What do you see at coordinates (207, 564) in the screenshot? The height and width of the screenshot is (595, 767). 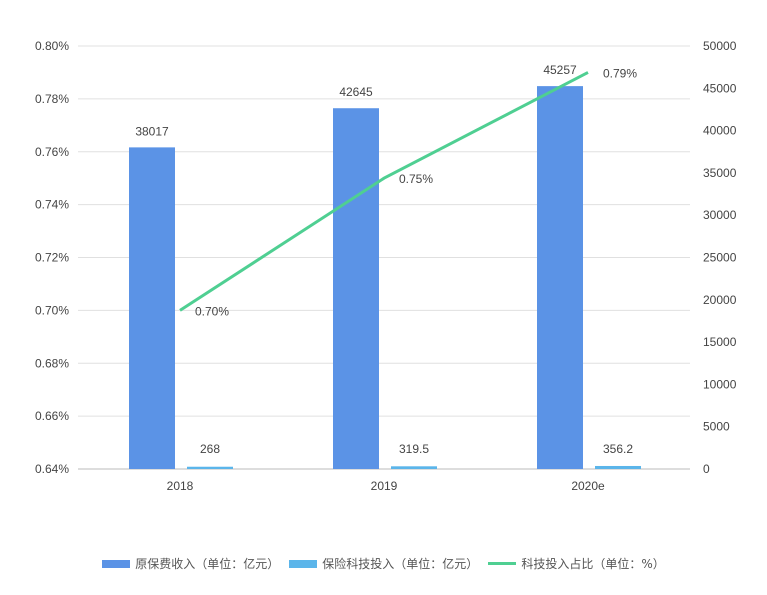 I see `legend-label: 原保费收入（单位：亿元）` at bounding box center [207, 564].